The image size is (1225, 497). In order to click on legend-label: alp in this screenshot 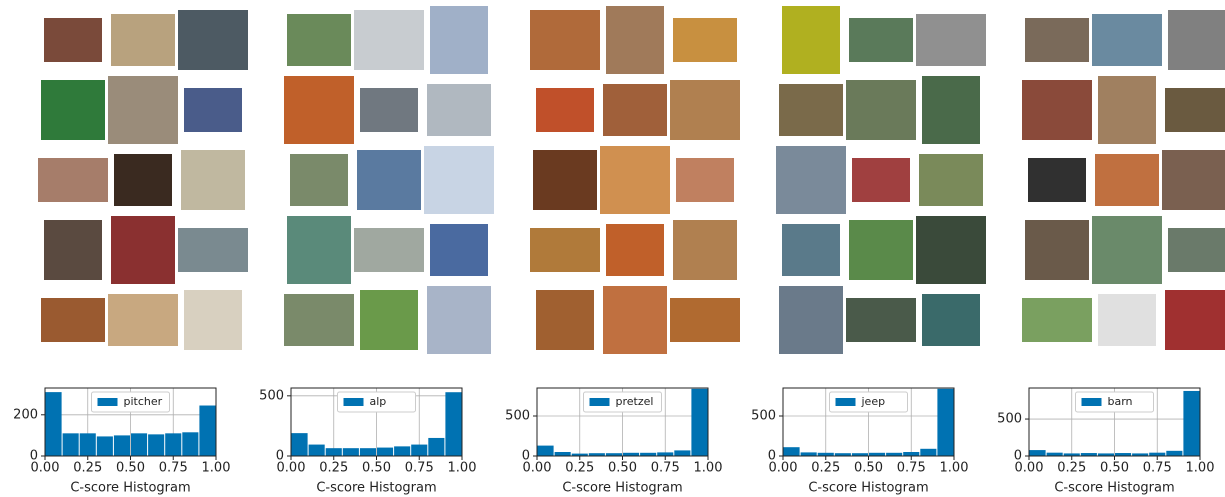, I will do `click(378, 401)`.